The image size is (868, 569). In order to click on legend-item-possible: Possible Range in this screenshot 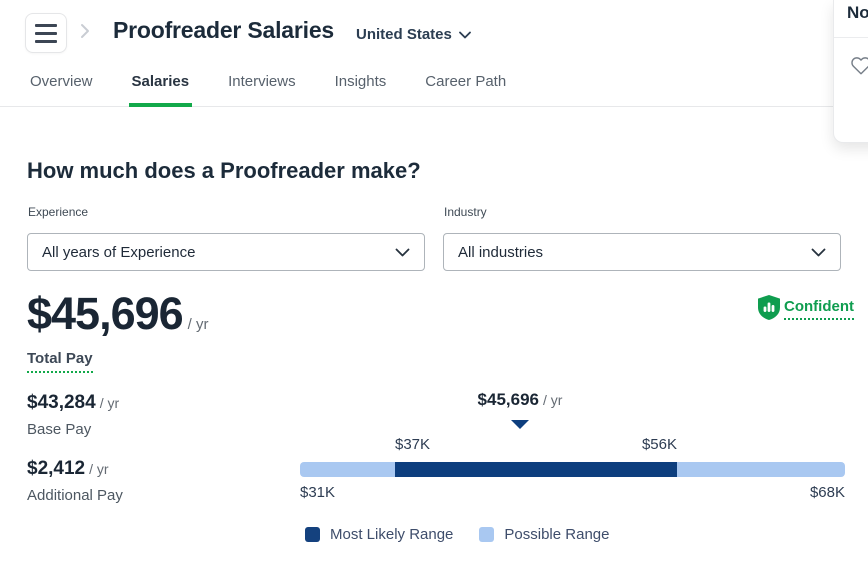, I will do `click(544, 534)`.